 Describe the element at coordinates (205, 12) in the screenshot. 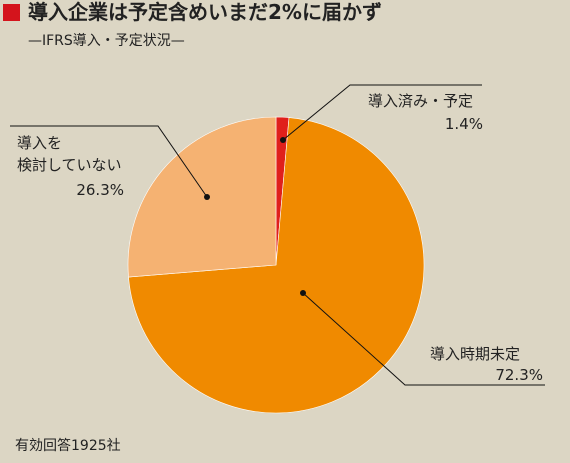

I see `chart-title: 導入企業は予定含めいまだ2%に届かず` at that location.